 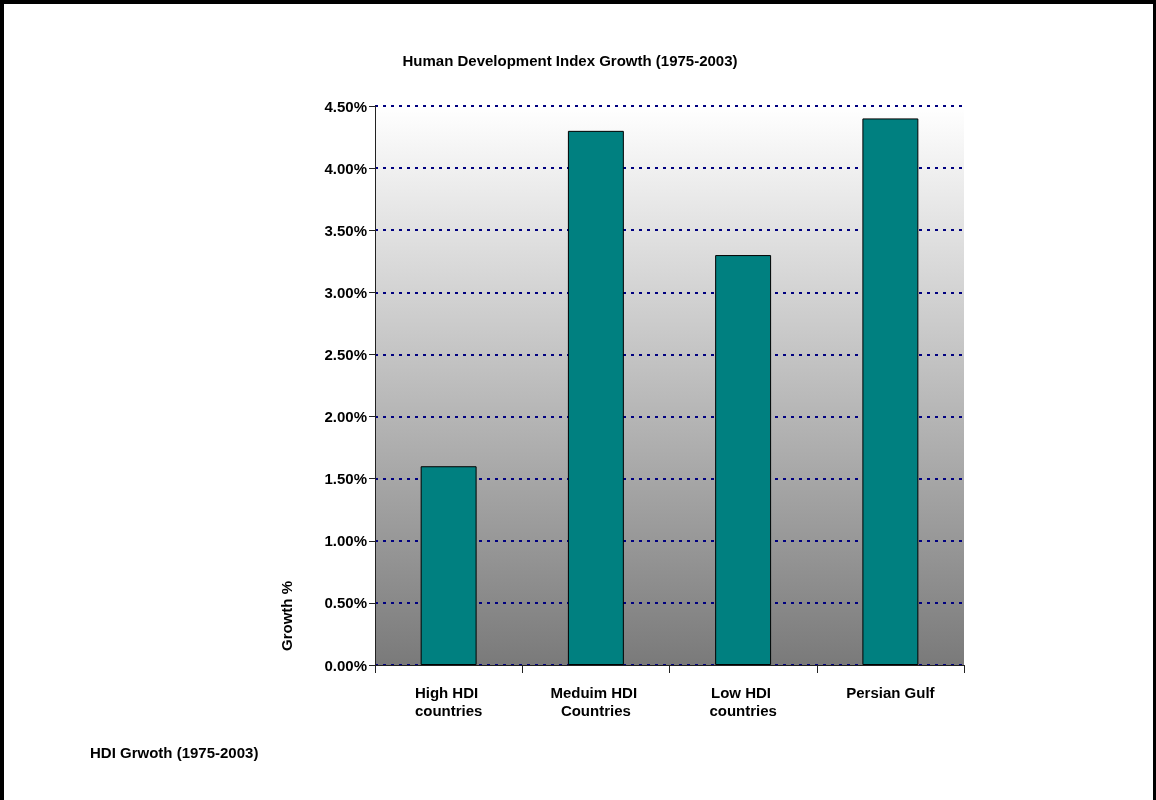 I want to click on y-tick-label: 0.50%, so click(x=345, y=603).